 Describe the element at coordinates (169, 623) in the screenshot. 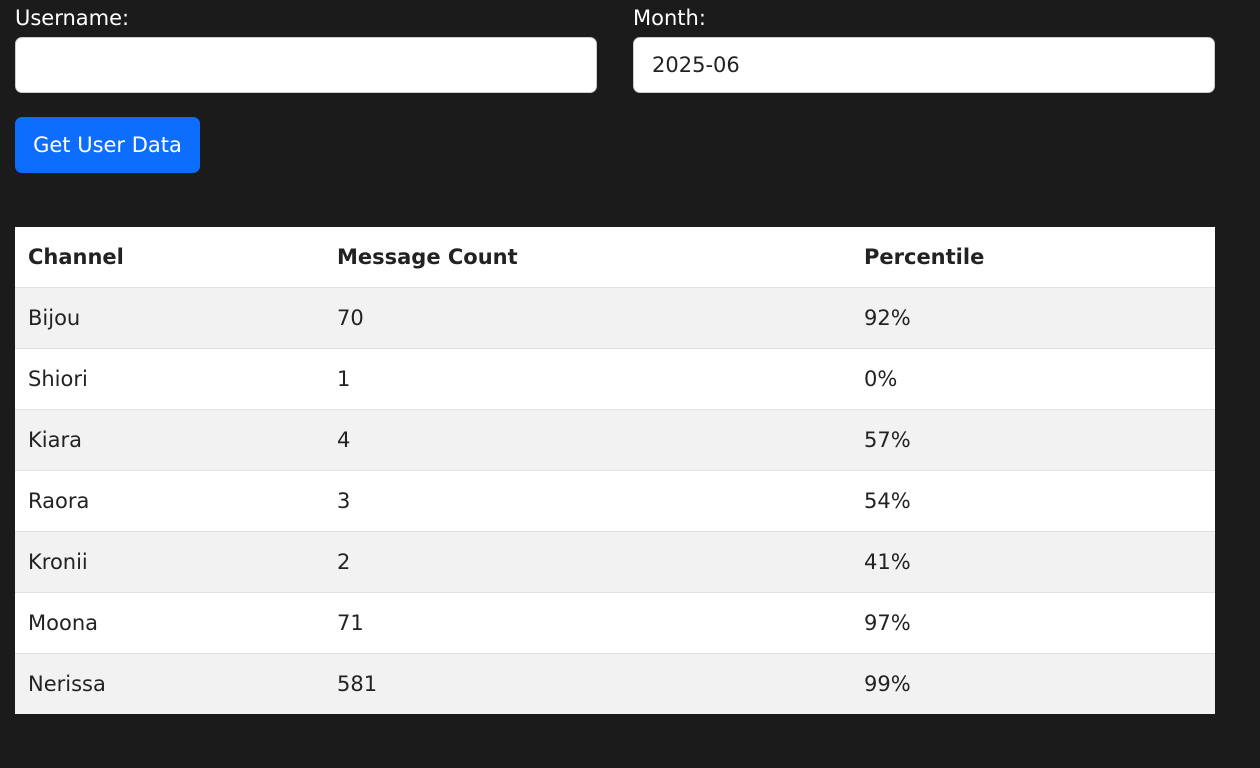

I see `channel-cell: Moona` at that location.